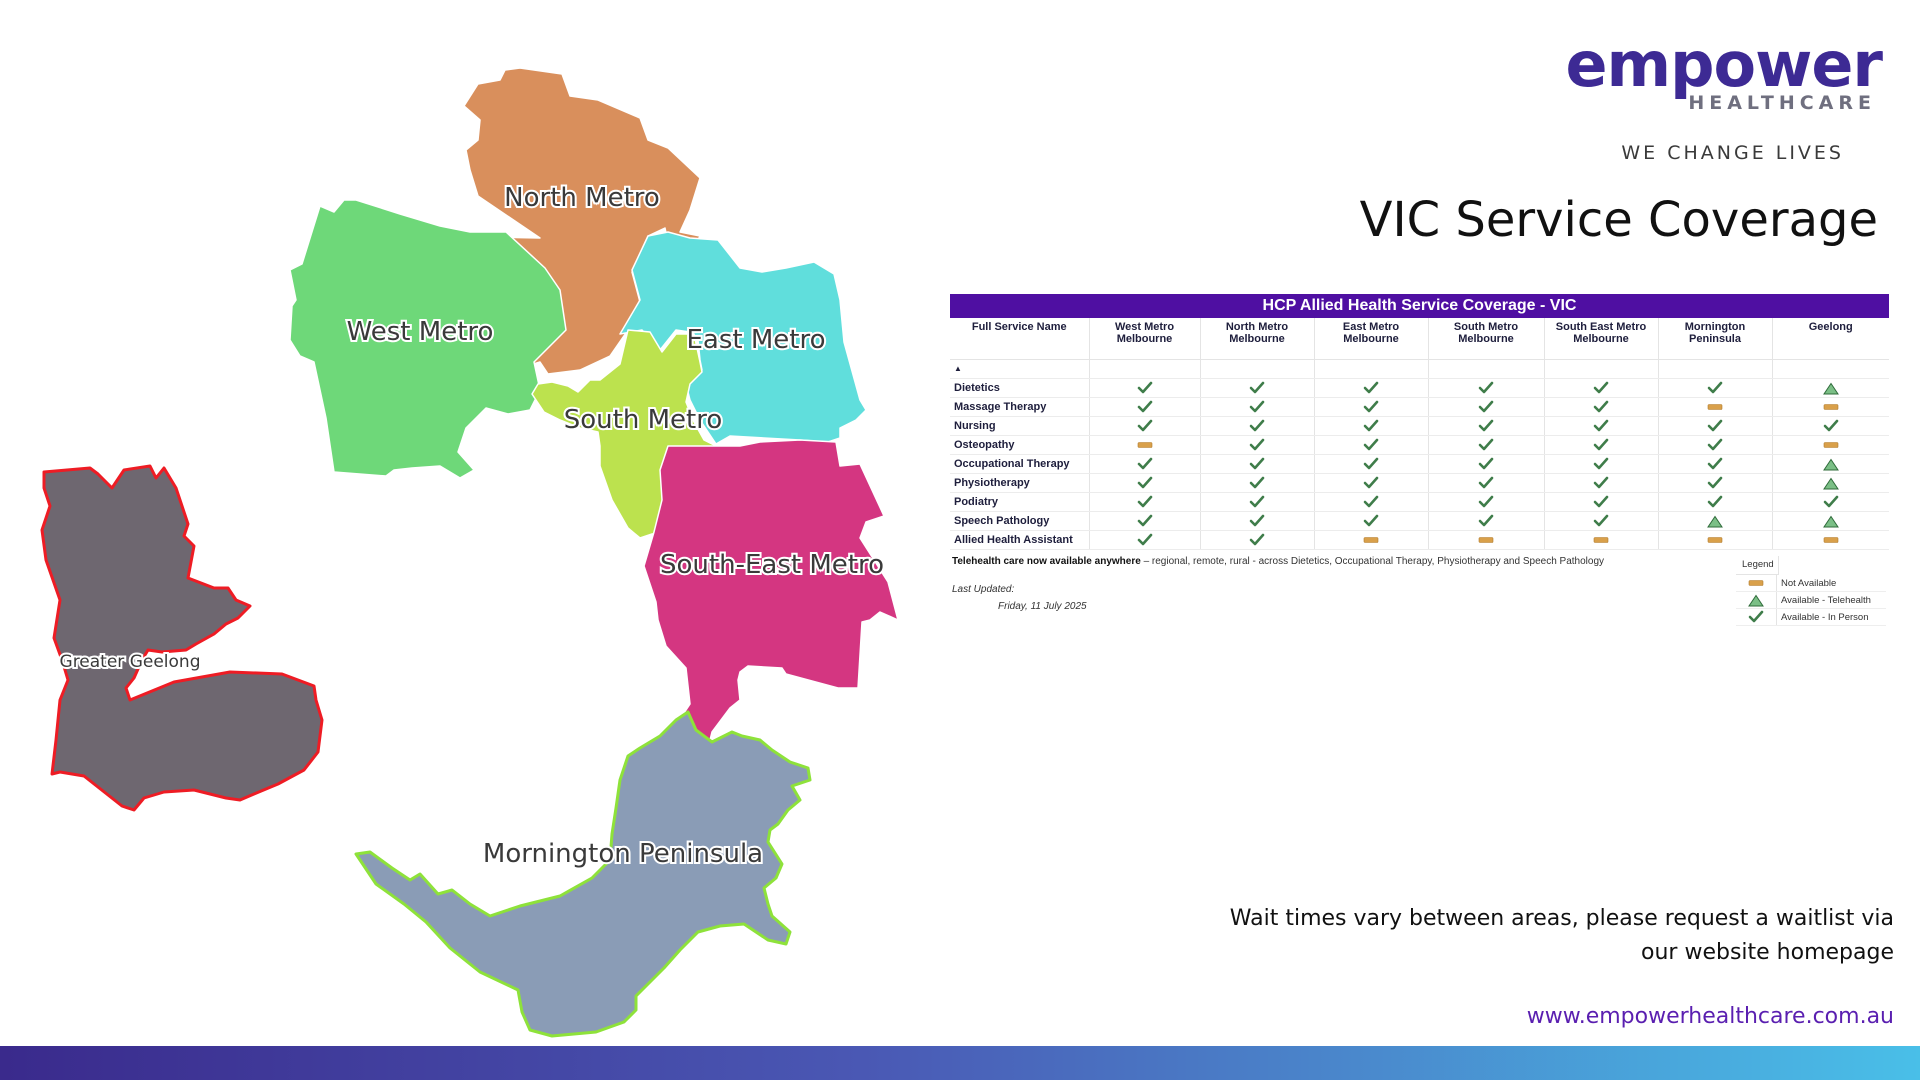 The image size is (1920, 1080). Describe the element at coordinates (1485, 339) in the screenshot. I see `column-header-south-metro-melbourne: South Metro Melbourne` at that location.